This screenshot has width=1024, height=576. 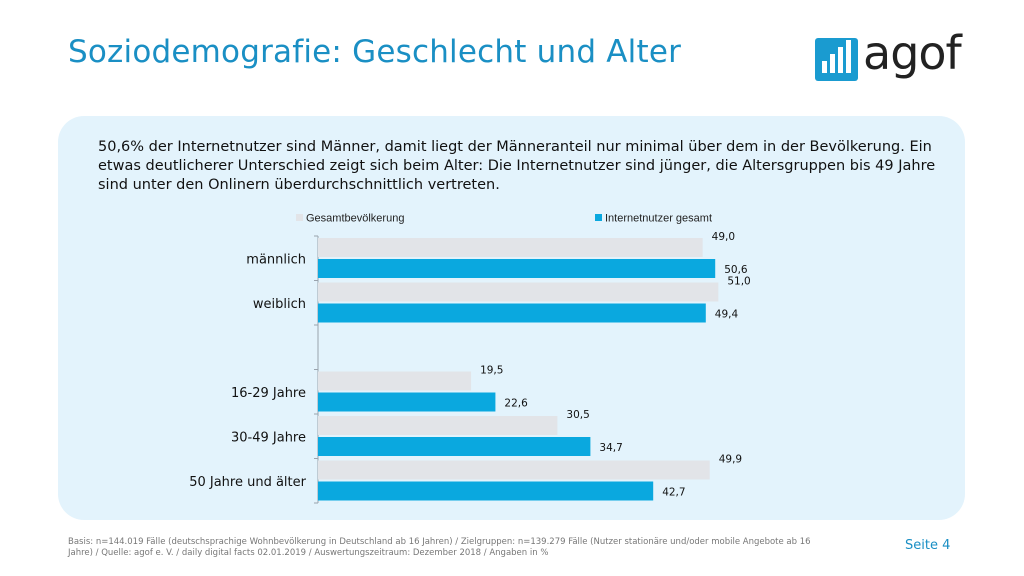 What do you see at coordinates (928, 545) in the screenshot?
I see `page-number: Seite 4` at bounding box center [928, 545].